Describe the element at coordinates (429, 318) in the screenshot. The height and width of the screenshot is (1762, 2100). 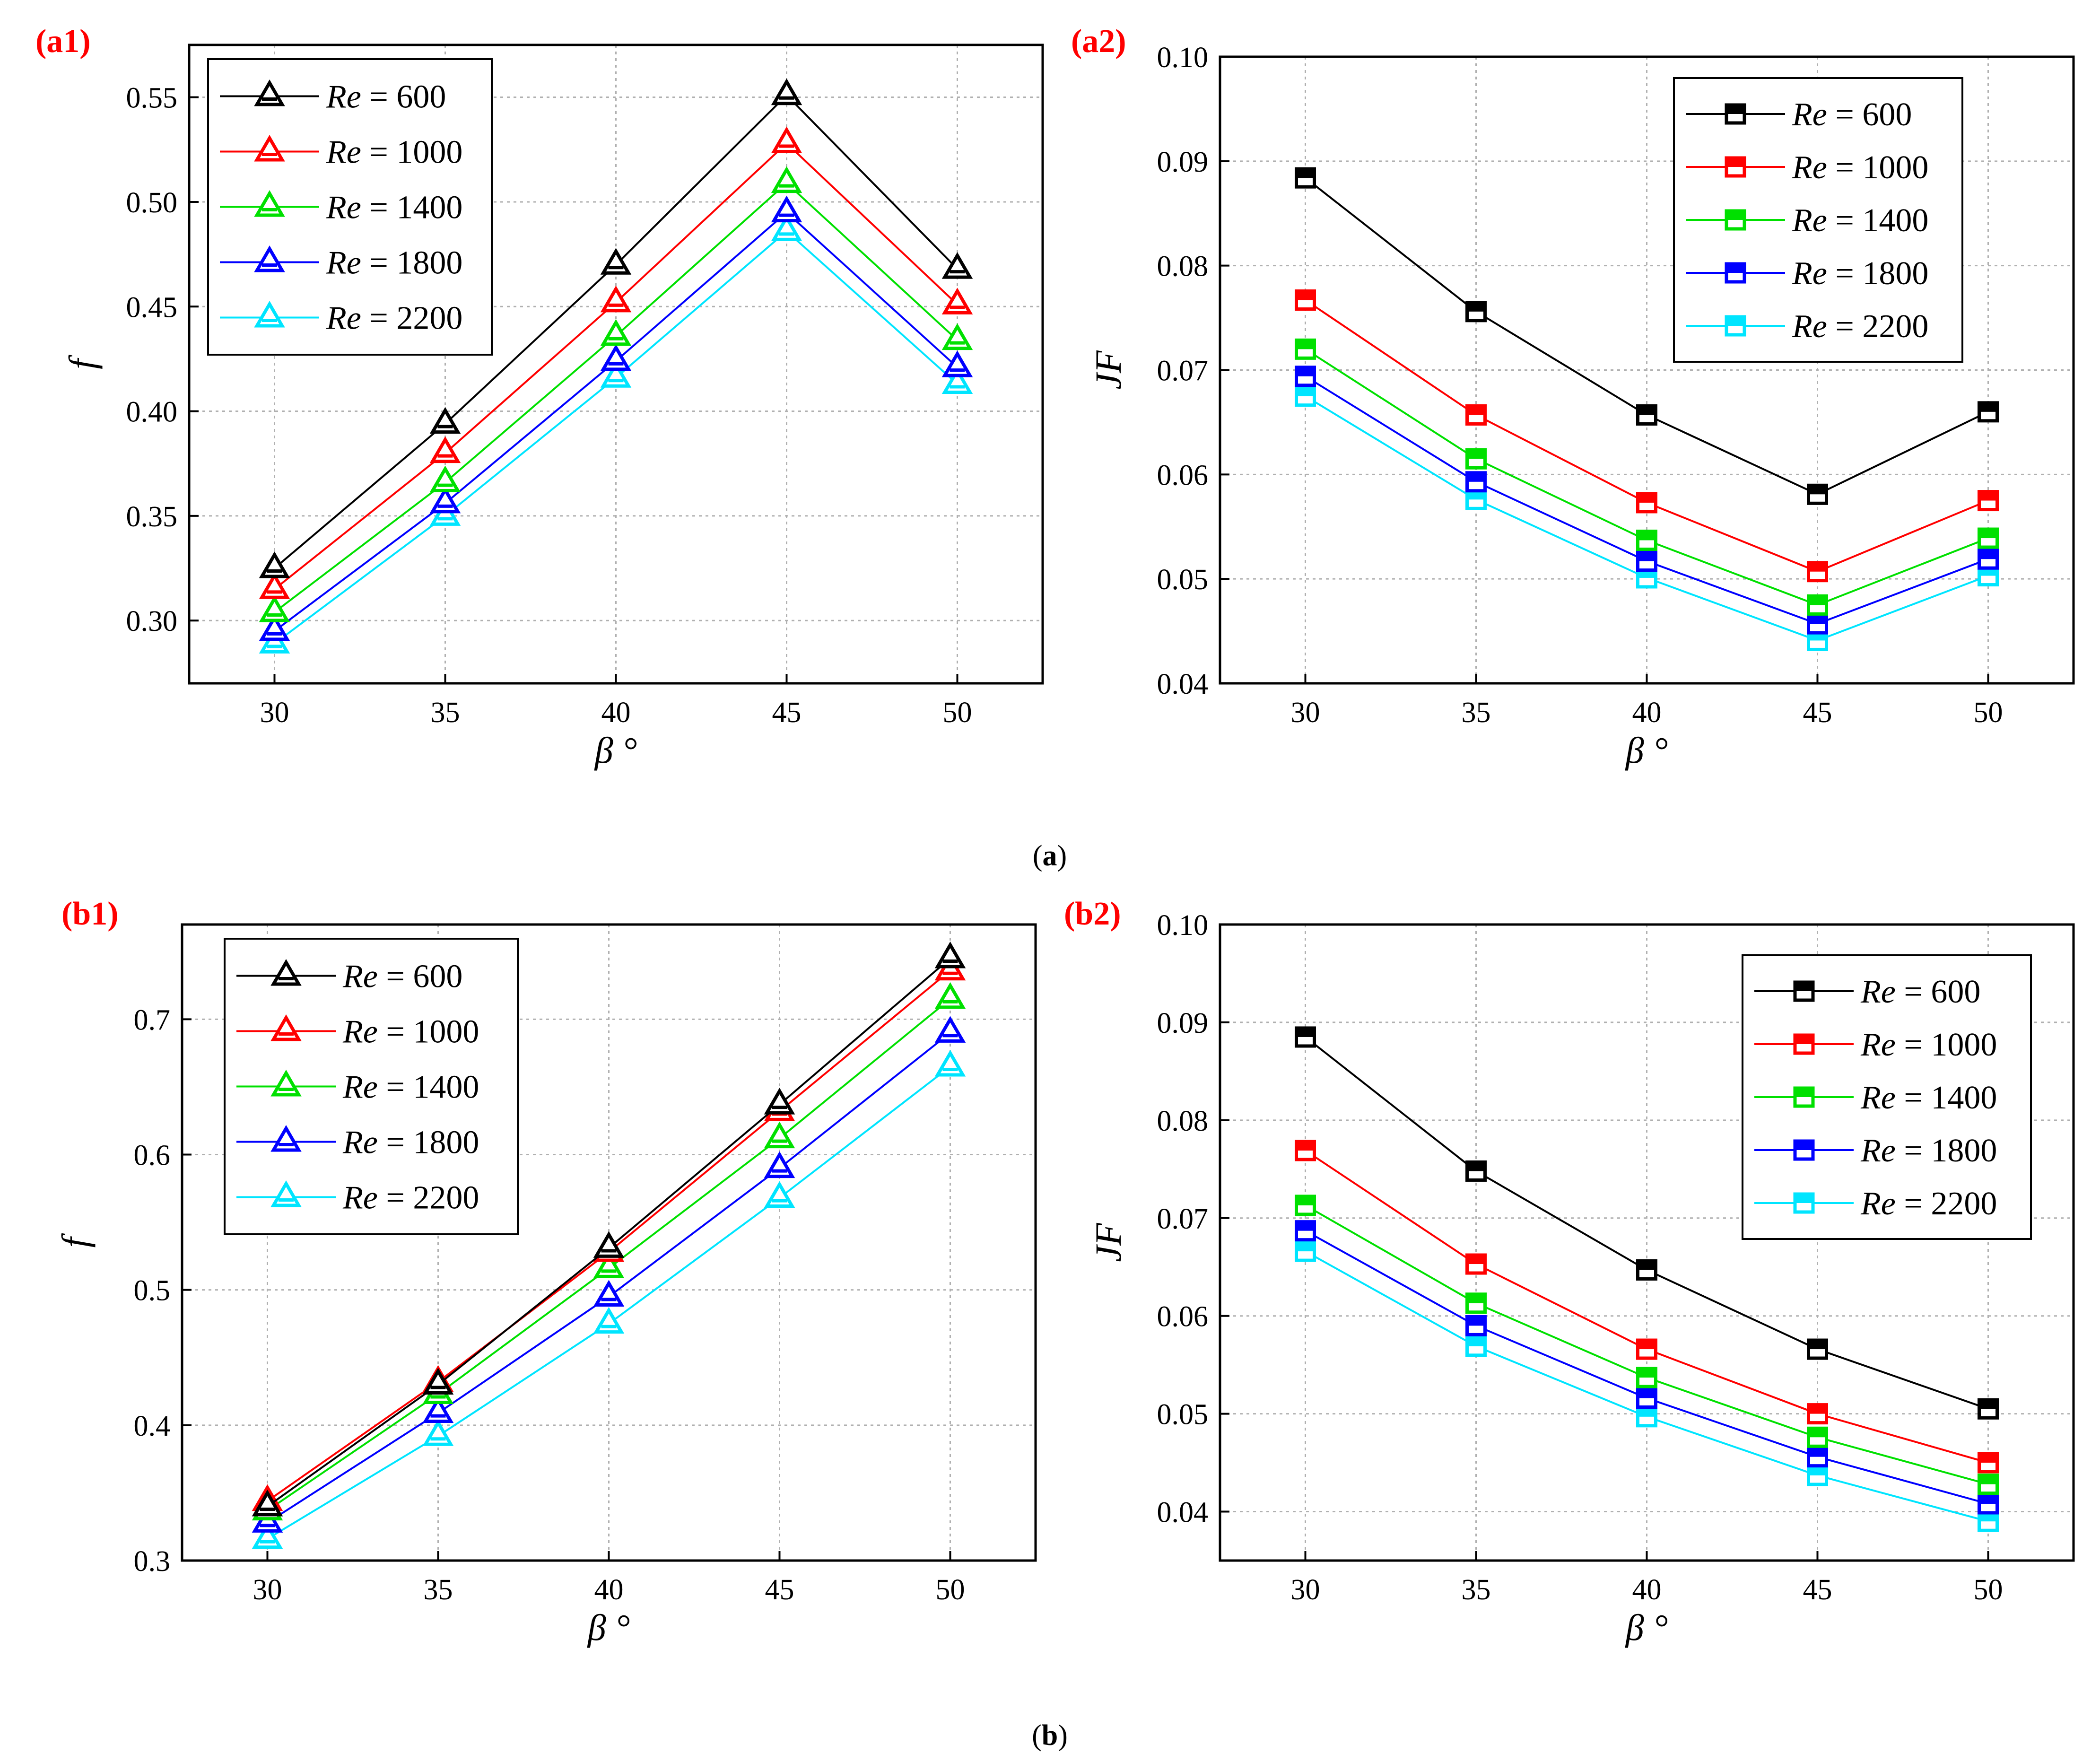
I see `legend-value: 2200` at that location.